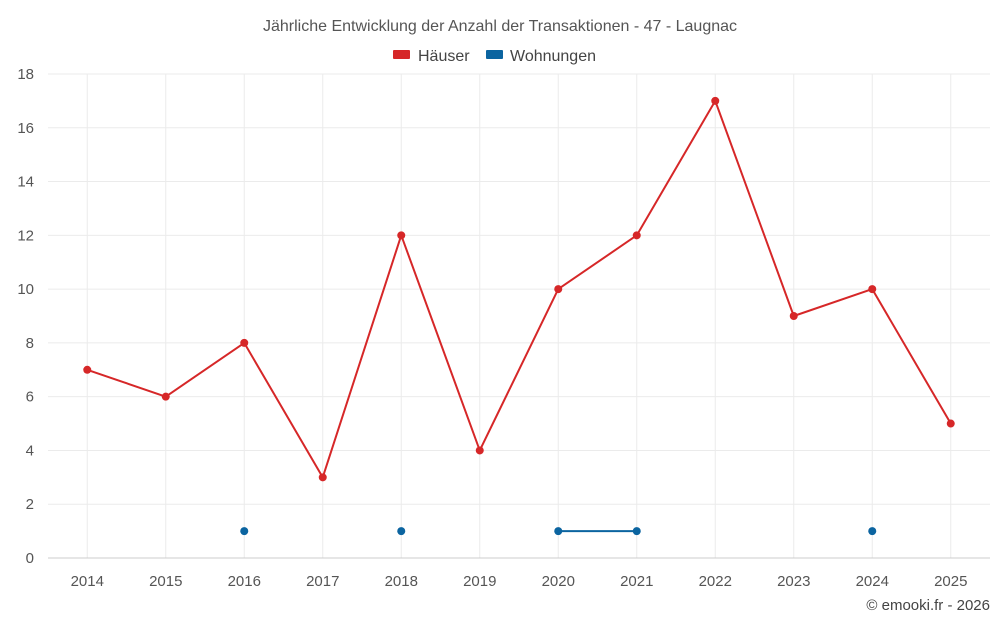 The height and width of the screenshot is (625, 1000). I want to click on data-point-haeuser-2025, so click(950, 423).